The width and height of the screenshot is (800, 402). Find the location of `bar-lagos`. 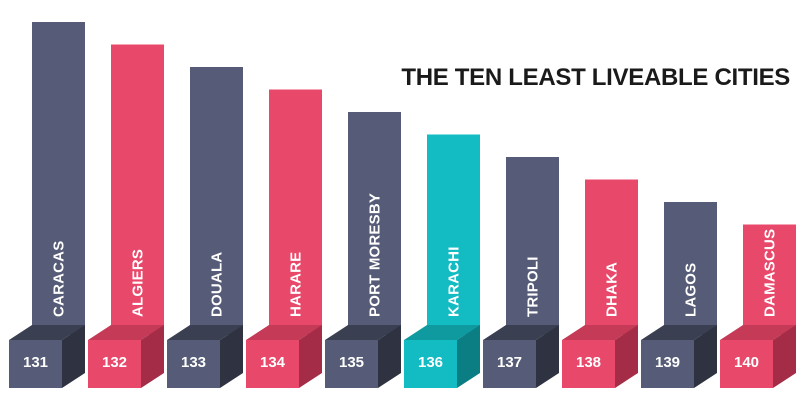

bar-lagos is located at coordinates (690, 268).